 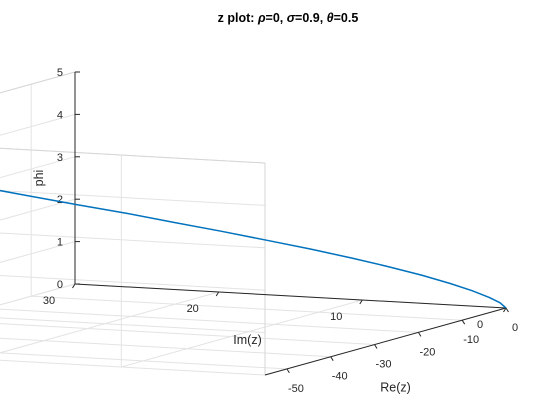 I want to click on title-part: θ, so click(x=330, y=18).